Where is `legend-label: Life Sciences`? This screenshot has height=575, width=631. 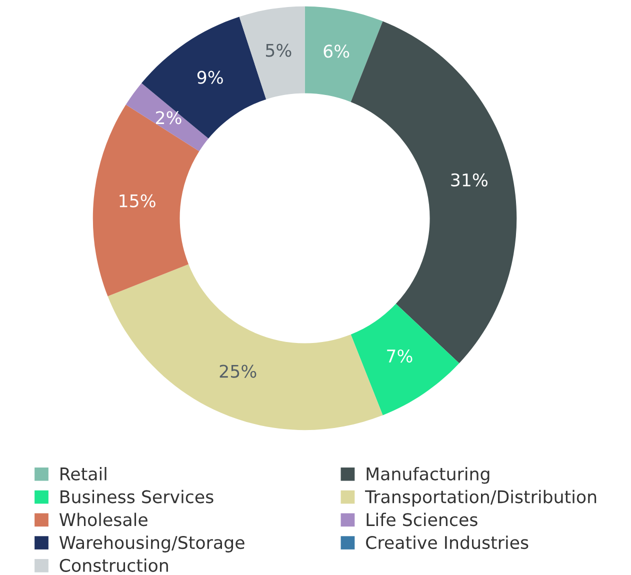 legend-label: Life Sciences is located at coordinates (422, 519).